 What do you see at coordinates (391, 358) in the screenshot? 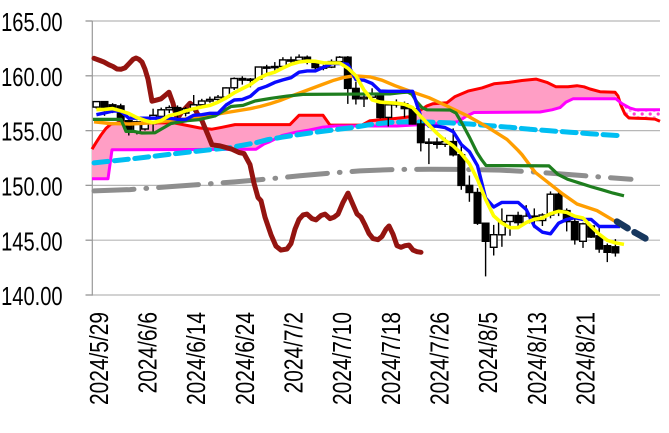
I see `svg-text: 2024/7/18` at bounding box center [391, 358].